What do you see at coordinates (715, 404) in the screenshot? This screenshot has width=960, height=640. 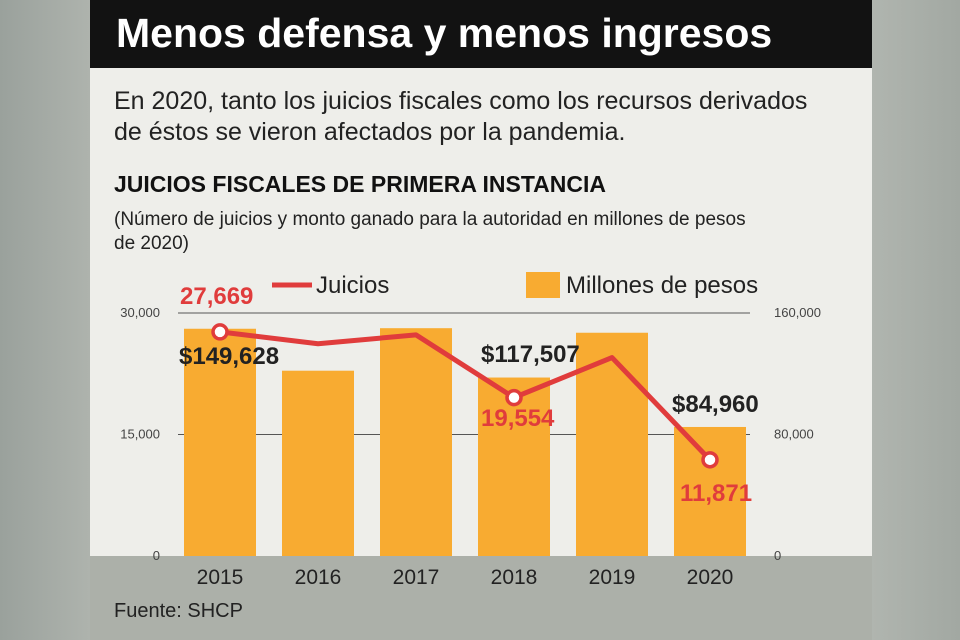 I see `bar-value-label: $84,960` at bounding box center [715, 404].